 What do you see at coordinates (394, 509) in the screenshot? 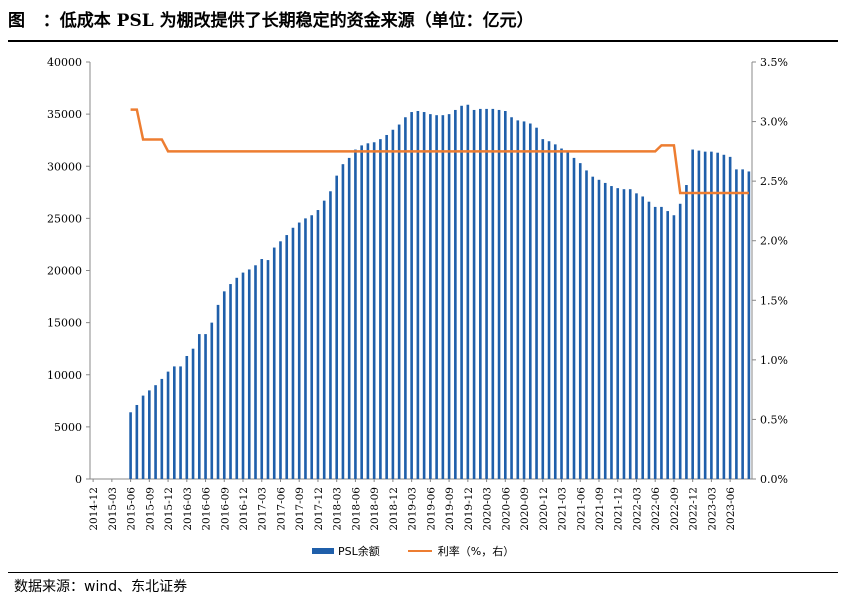
I see `x-tick-label: 2018-12` at bounding box center [394, 509].